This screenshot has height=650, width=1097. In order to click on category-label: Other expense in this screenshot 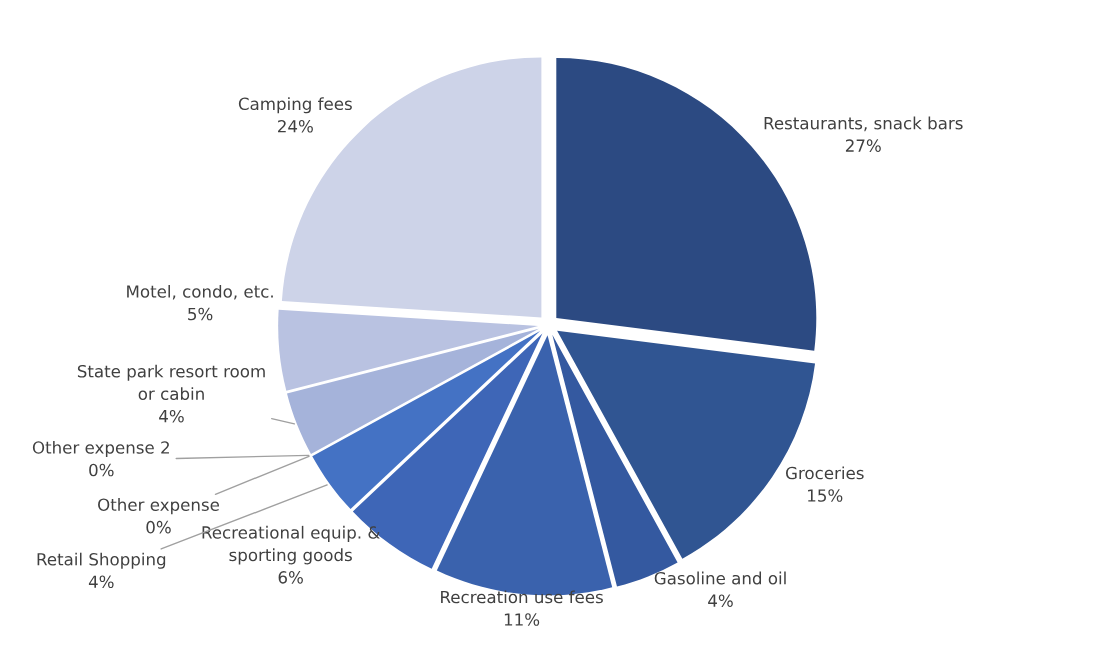, I will do `click(158, 506)`.